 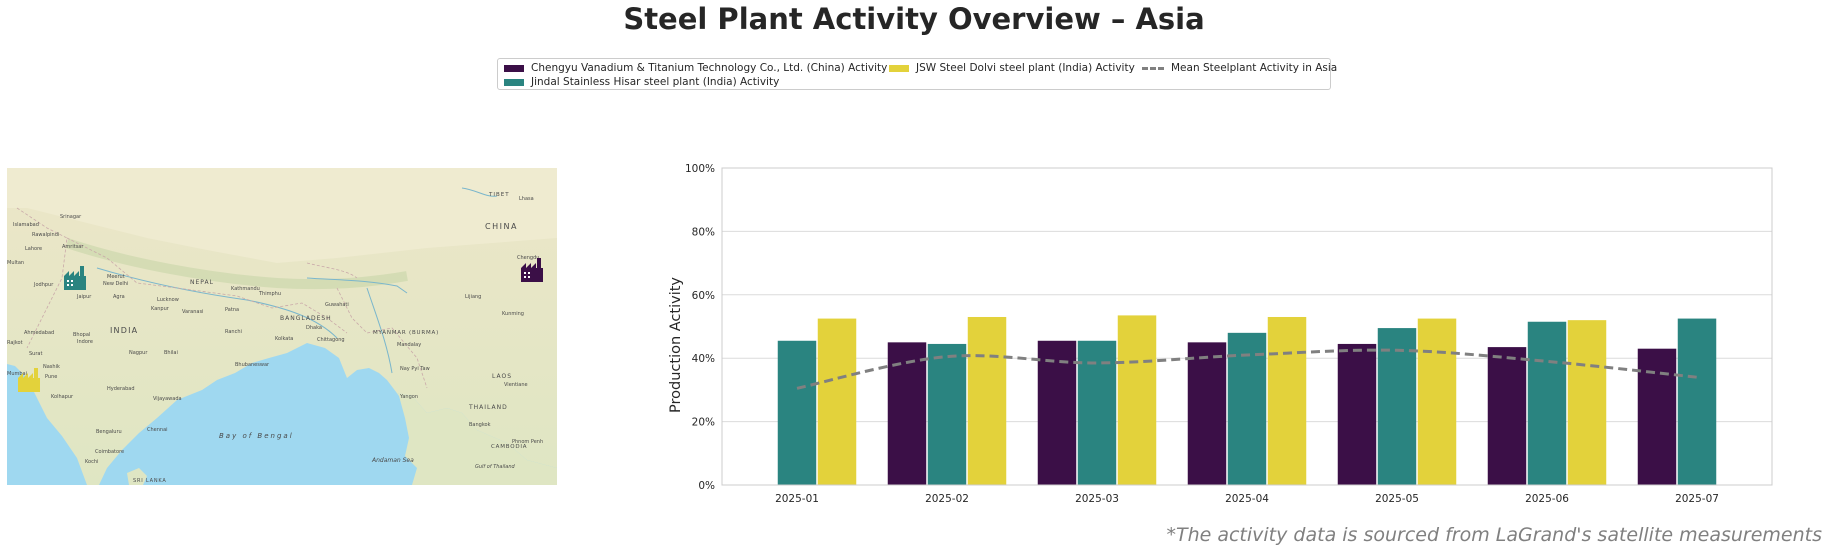 What do you see at coordinates (528, 258) in the screenshot?
I see `city-chengdu: Chengdu` at bounding box center [528, 258].